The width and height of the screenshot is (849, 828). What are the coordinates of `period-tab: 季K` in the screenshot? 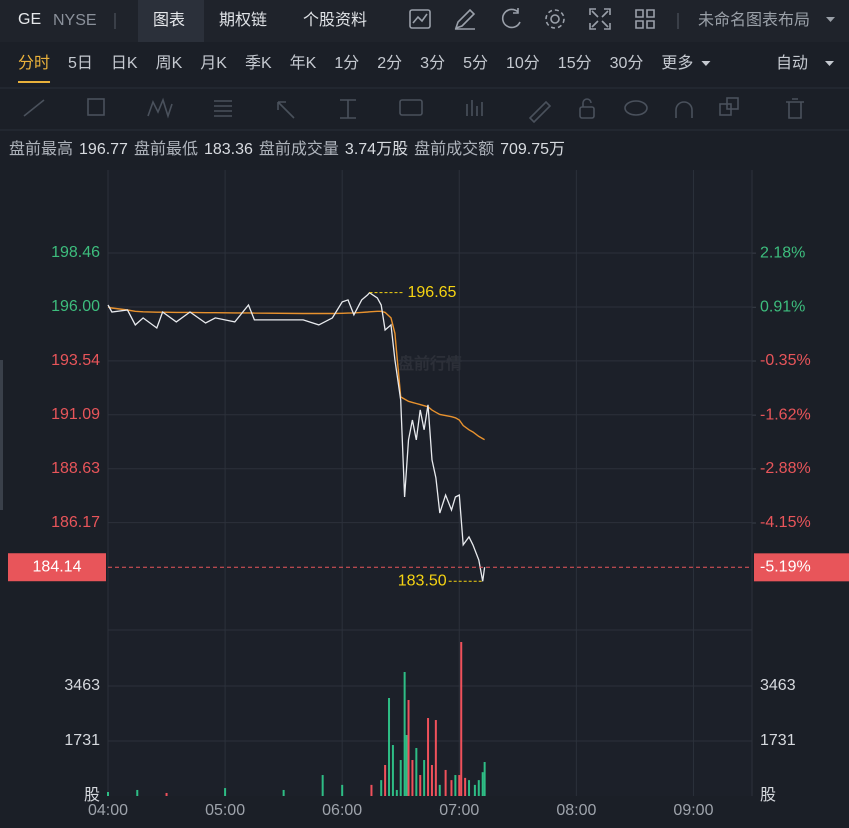 It's located at (258, 63).